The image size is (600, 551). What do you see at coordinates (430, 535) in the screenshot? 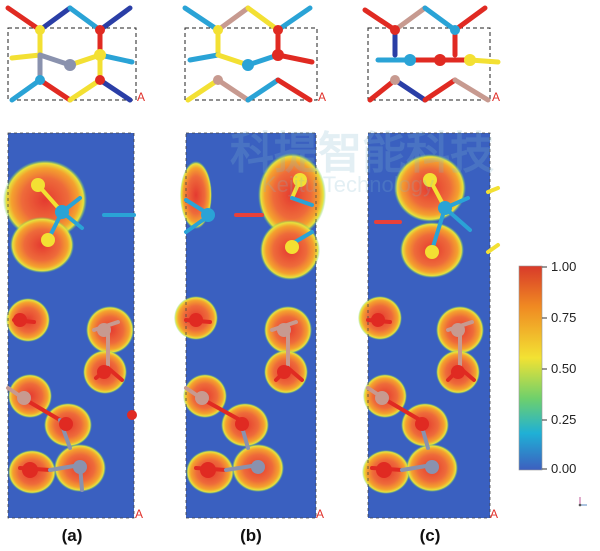
I see `panel-label-c: (c)` at bounding box center [430, 535].